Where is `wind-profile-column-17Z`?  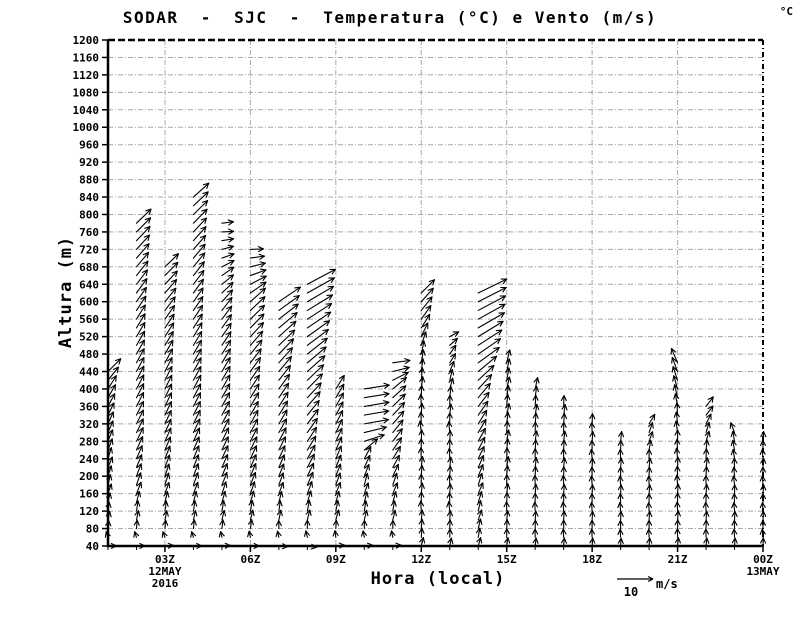 wind-profile-column-17Z is located at coordinates (564, 471).